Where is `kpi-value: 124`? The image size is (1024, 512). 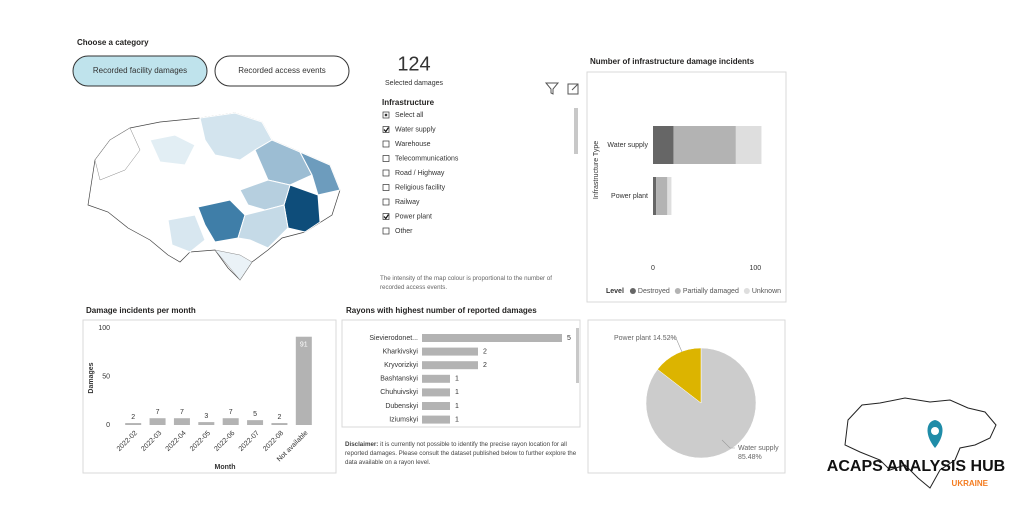 kpi-value: 124 is located at coordinates (413, 64).